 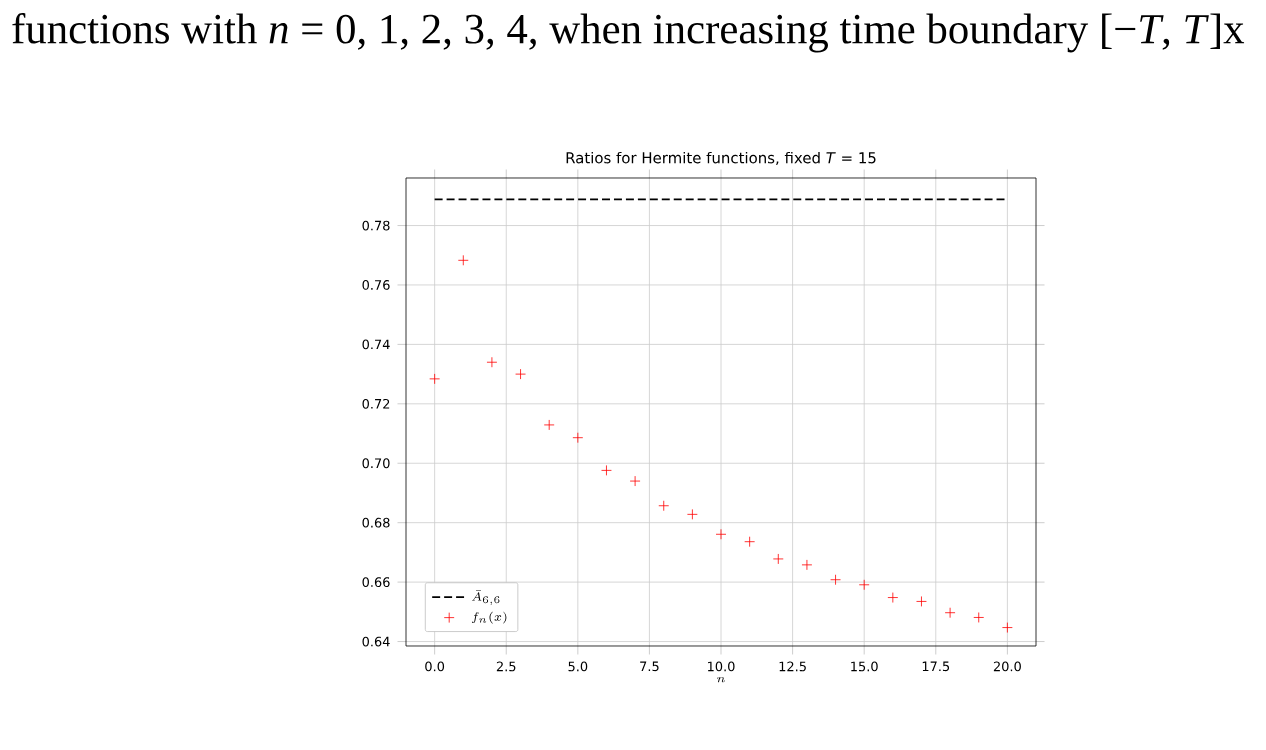 What do you see at coordinates (628, 33) in the screenshot?
I see `text: functions with n = 0, 1, 2, 3, 4, when increasing time boundary [−T, T]x` at bounding box center [628, 33].